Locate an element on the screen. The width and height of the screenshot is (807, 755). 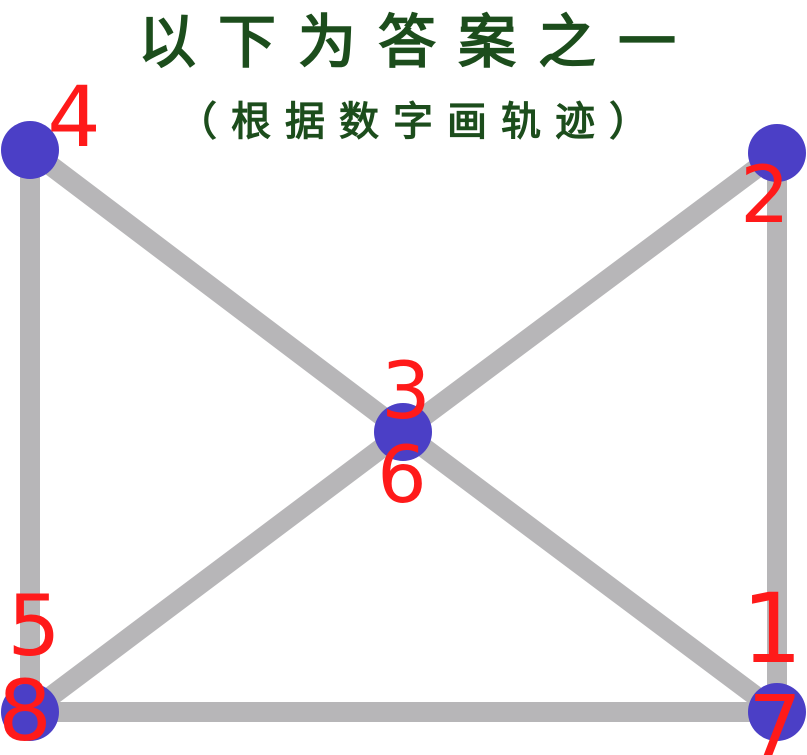
node-bottom-right is located at coordinates (777, 712).